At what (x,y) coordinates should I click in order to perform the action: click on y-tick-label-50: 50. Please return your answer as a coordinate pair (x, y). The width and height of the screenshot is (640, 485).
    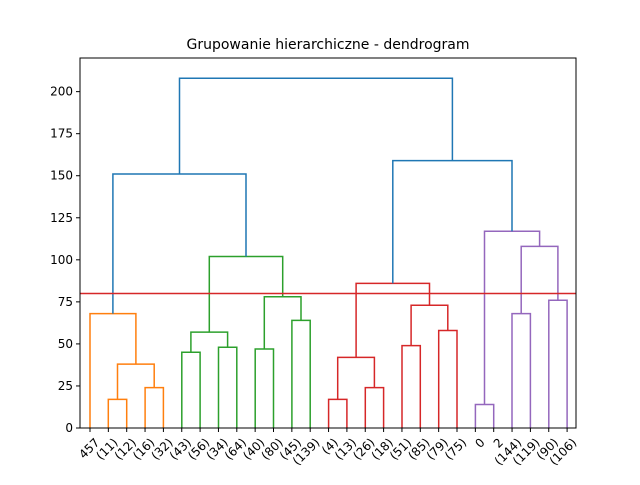
    Looking at the image, I should click on (65, 344).